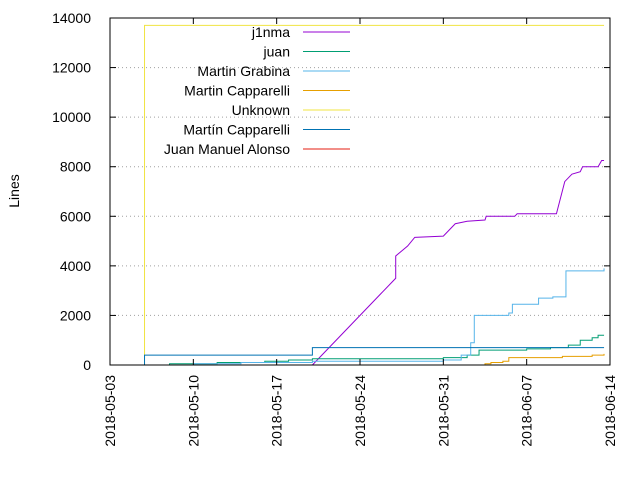  What do you see at coordinates (237, 91) in the screenshot?
I see `legend-label: Martin Capparelli` at bounding box center [237, 91].